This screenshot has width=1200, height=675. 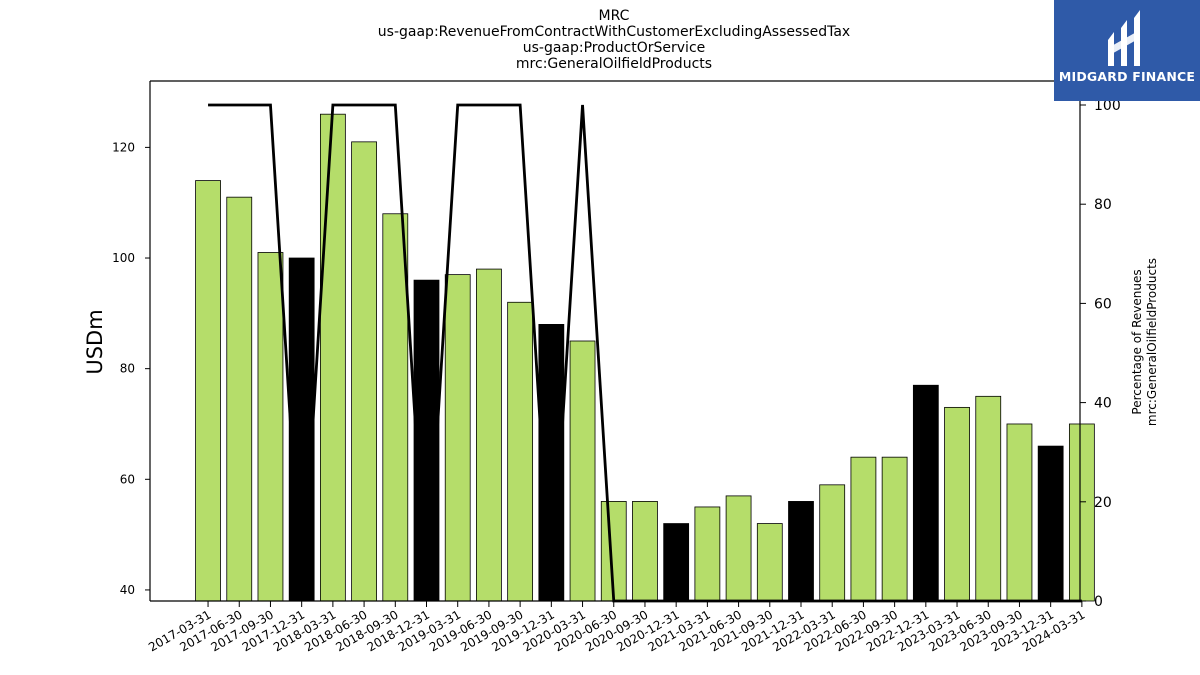 What do you see at coordinates (123, 258) in the screenshot?
I see `y-tick-label: 100` at bounding box center [123, 258].